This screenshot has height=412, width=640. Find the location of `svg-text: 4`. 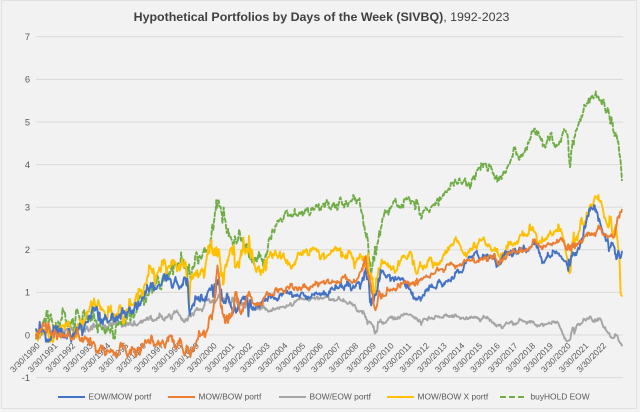

svg-text: 4 is located at coordinates (27, 165).